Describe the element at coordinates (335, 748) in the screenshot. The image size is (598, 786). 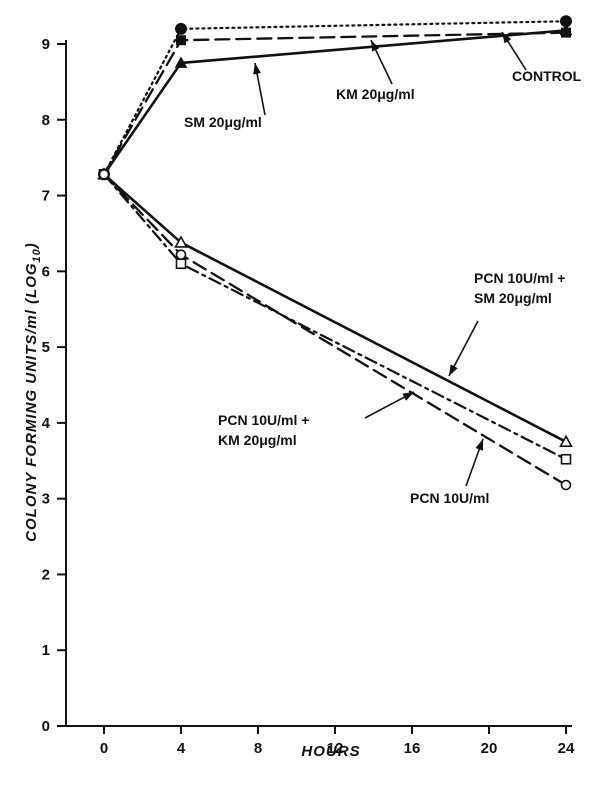
I see `x-tick-label: 12` at that location.